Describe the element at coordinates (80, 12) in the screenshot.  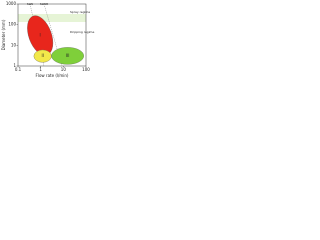
I see `annotation: Spray regime` at that location.